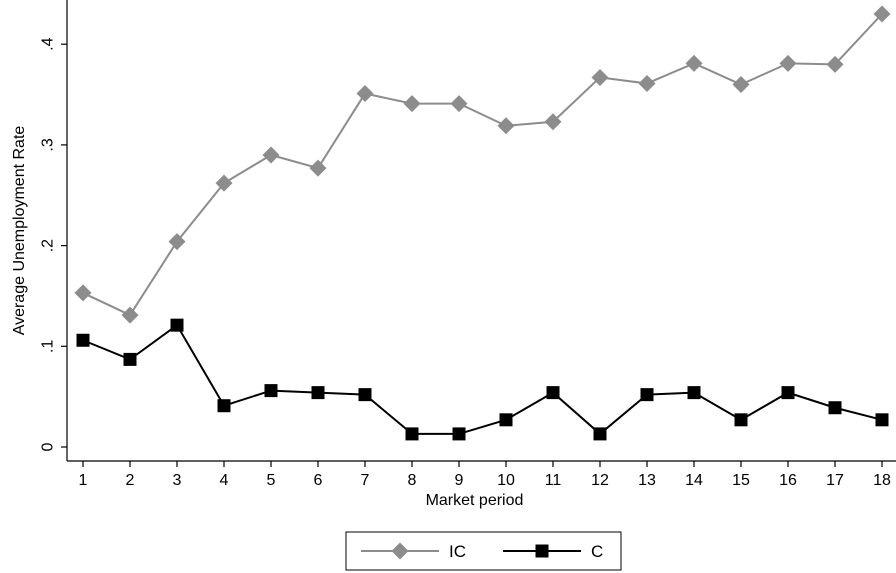  What do you see at coordinates (48, 144) in the screenshot?
I see `y-tick-label: .3` at bounding box center [48, 144].